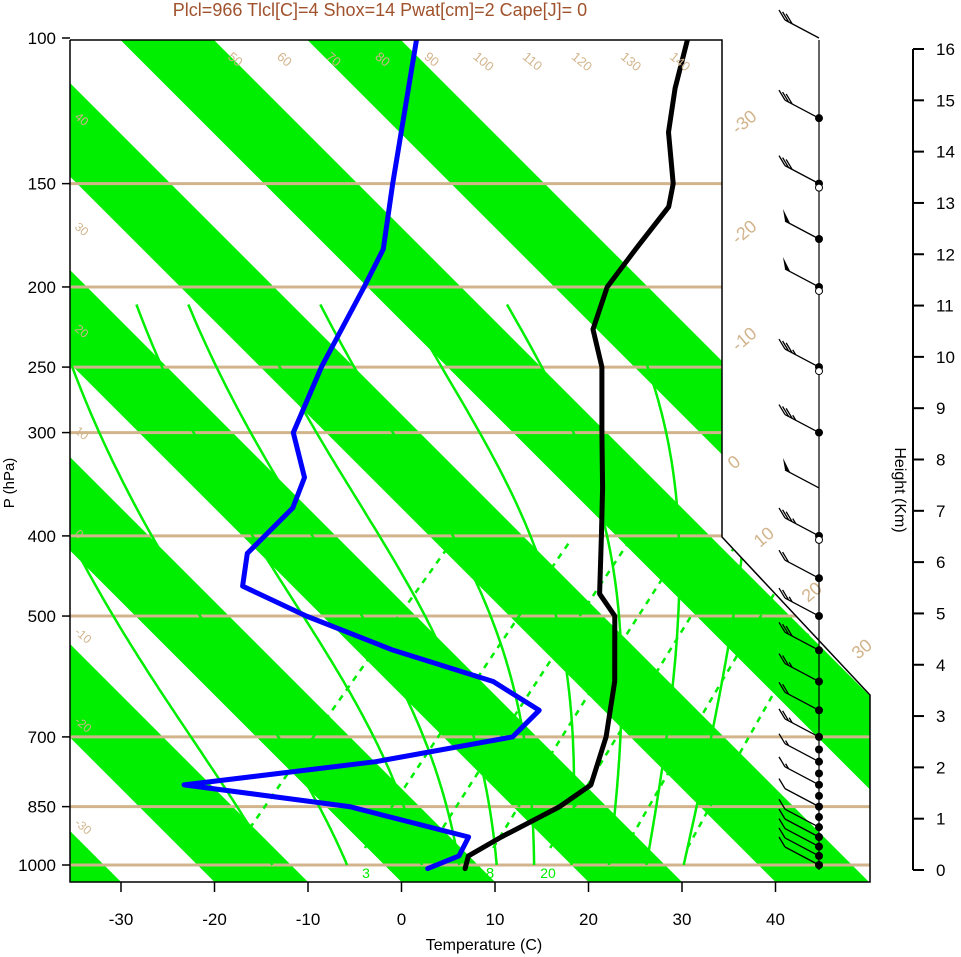 This screenshot has height=957, width=961. Describe the element at coordinates (764, 537) in the screenshot. I see `theta-label-right: 10` at that location.